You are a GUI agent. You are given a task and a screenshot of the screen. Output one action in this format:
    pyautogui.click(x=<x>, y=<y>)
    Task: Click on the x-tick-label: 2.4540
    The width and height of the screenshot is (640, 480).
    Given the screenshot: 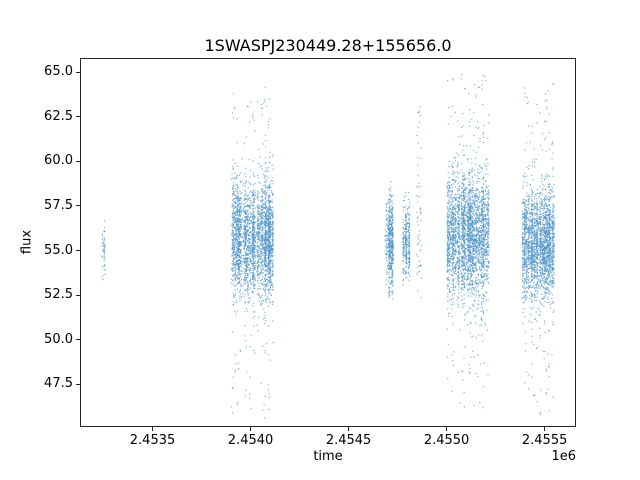 What is the action you would take?
    pyautogui.click(x=250, y=440)
    